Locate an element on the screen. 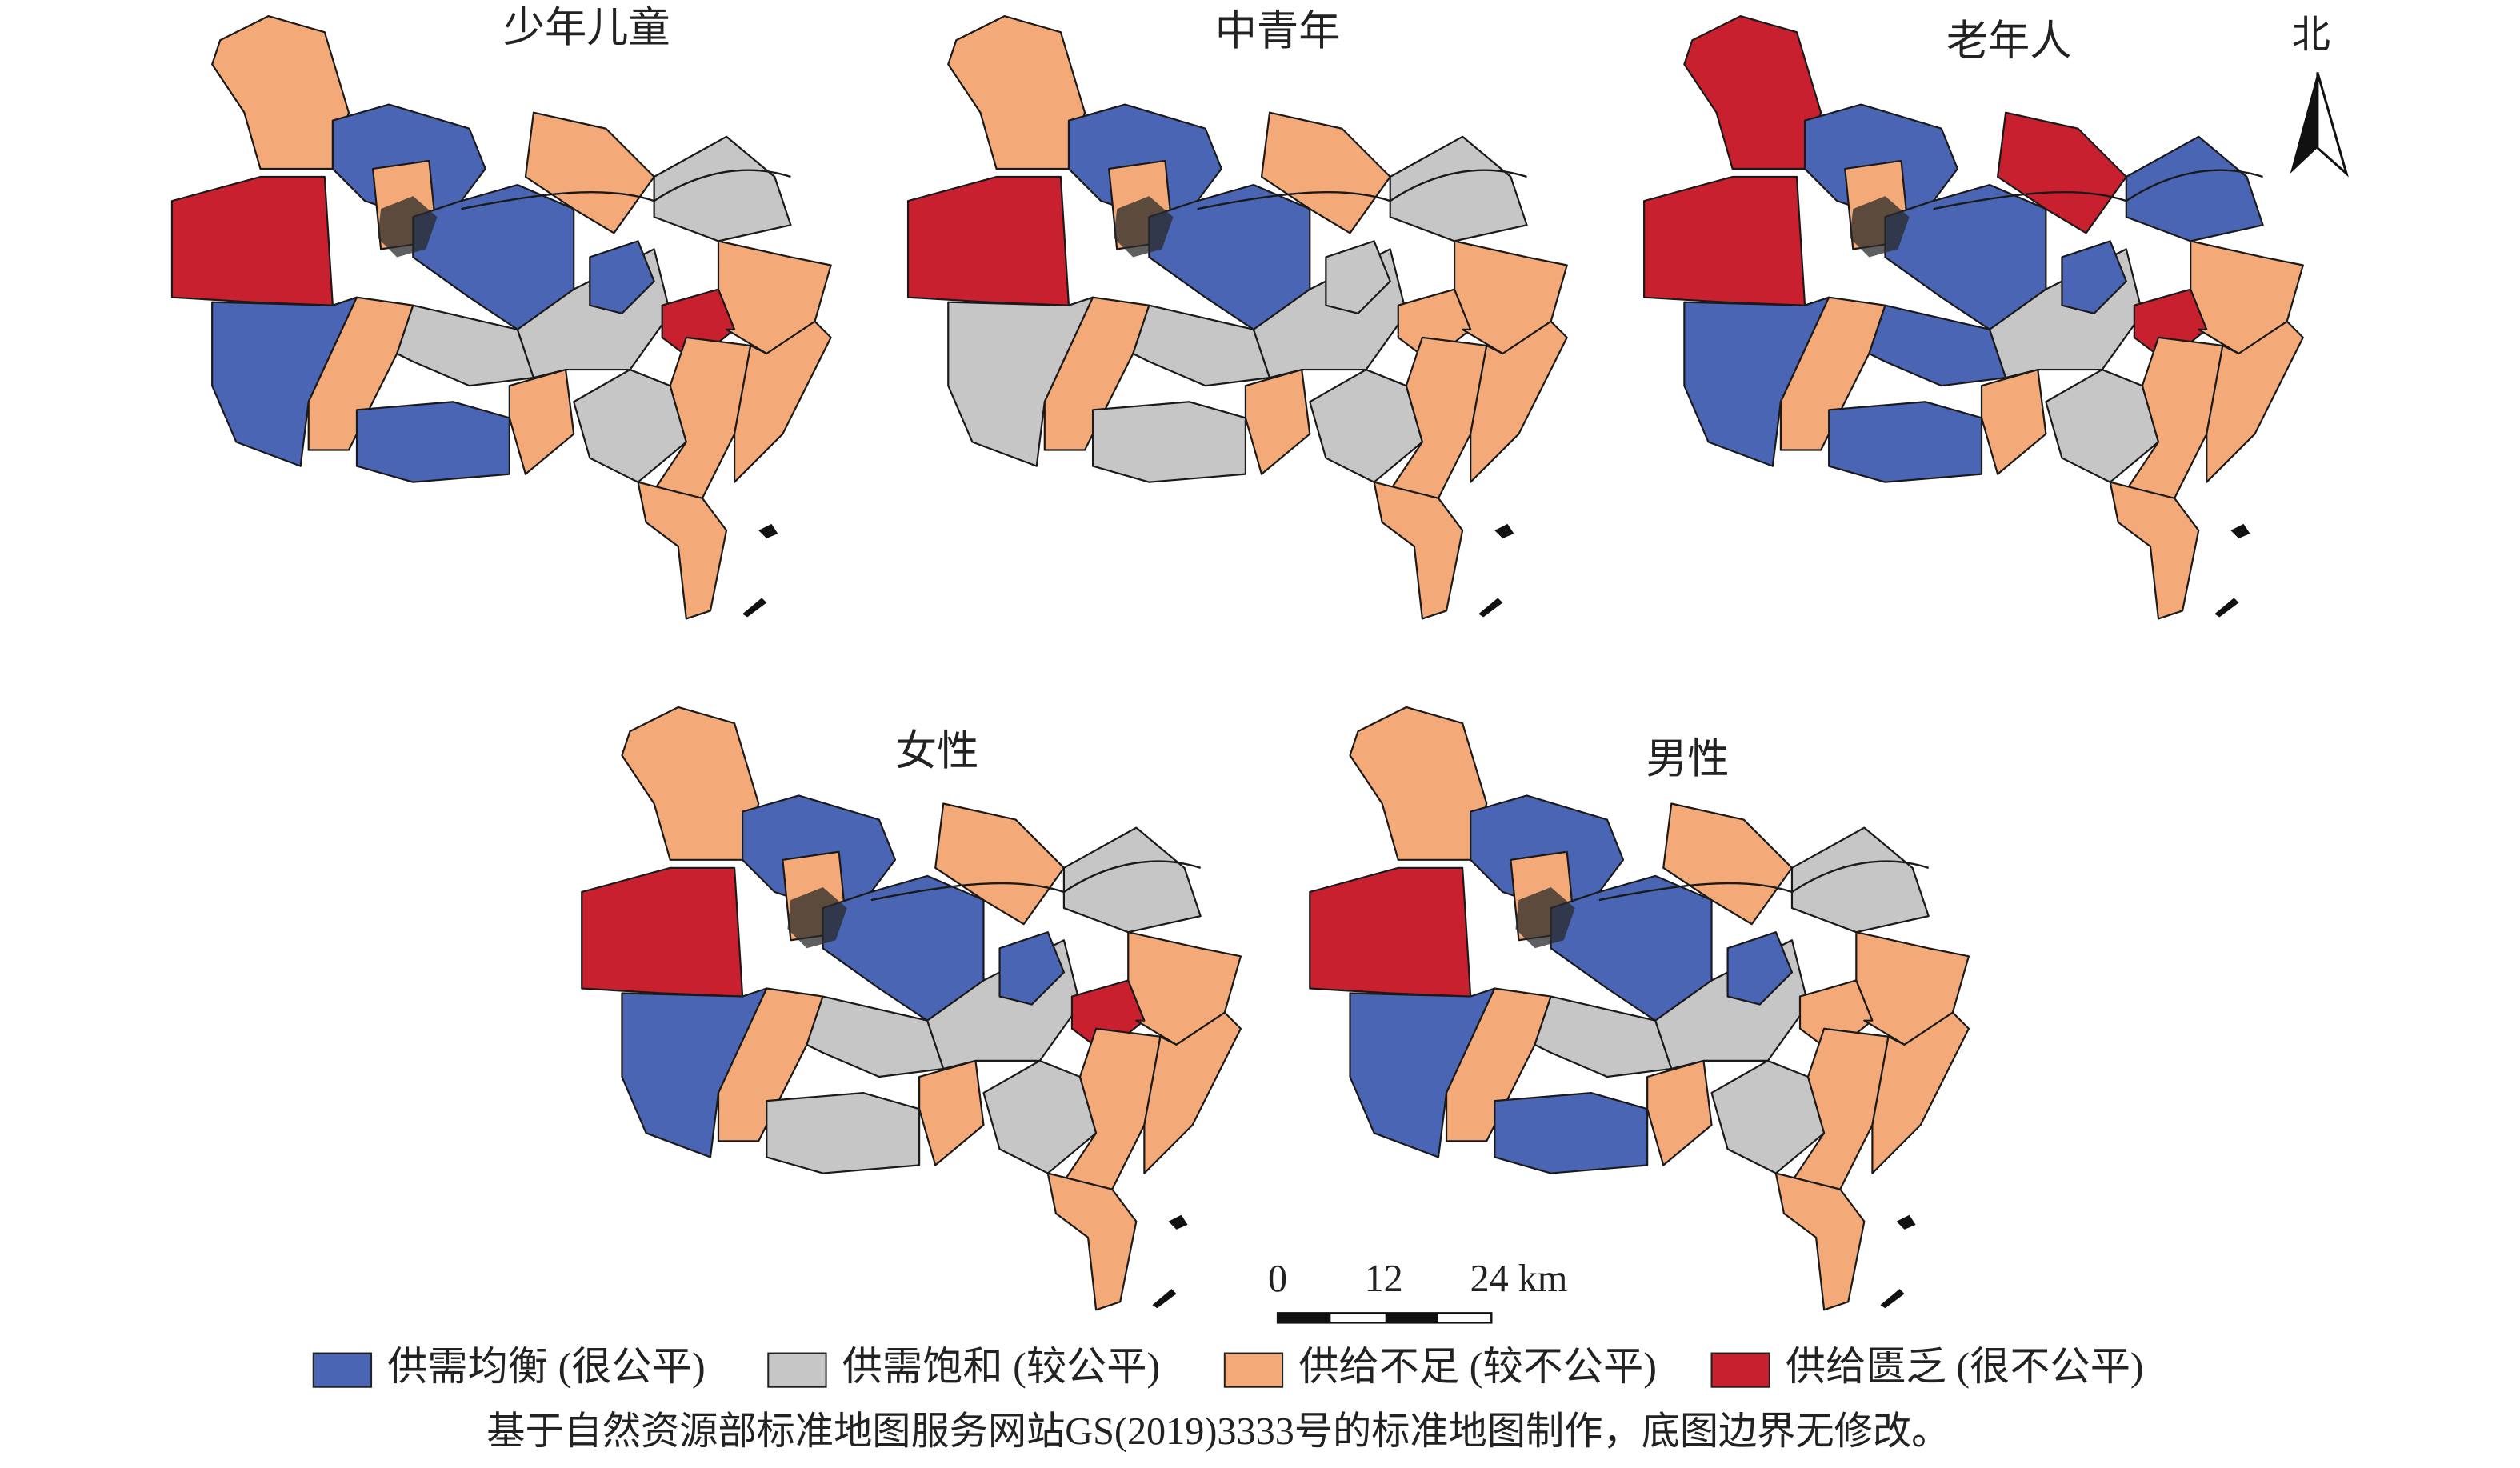 This screenshot has height=1468, width=2520. map-panel: 少年儿童 is located at coordinates (501, 312).